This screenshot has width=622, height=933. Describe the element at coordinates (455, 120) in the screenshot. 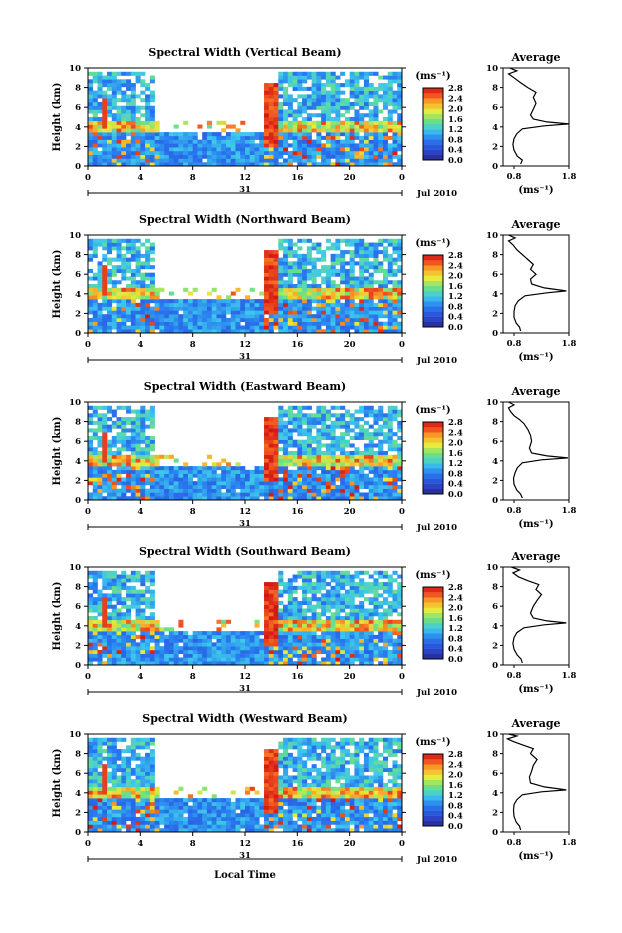

I see `colorbar-tick-label: 1.6` at that location.